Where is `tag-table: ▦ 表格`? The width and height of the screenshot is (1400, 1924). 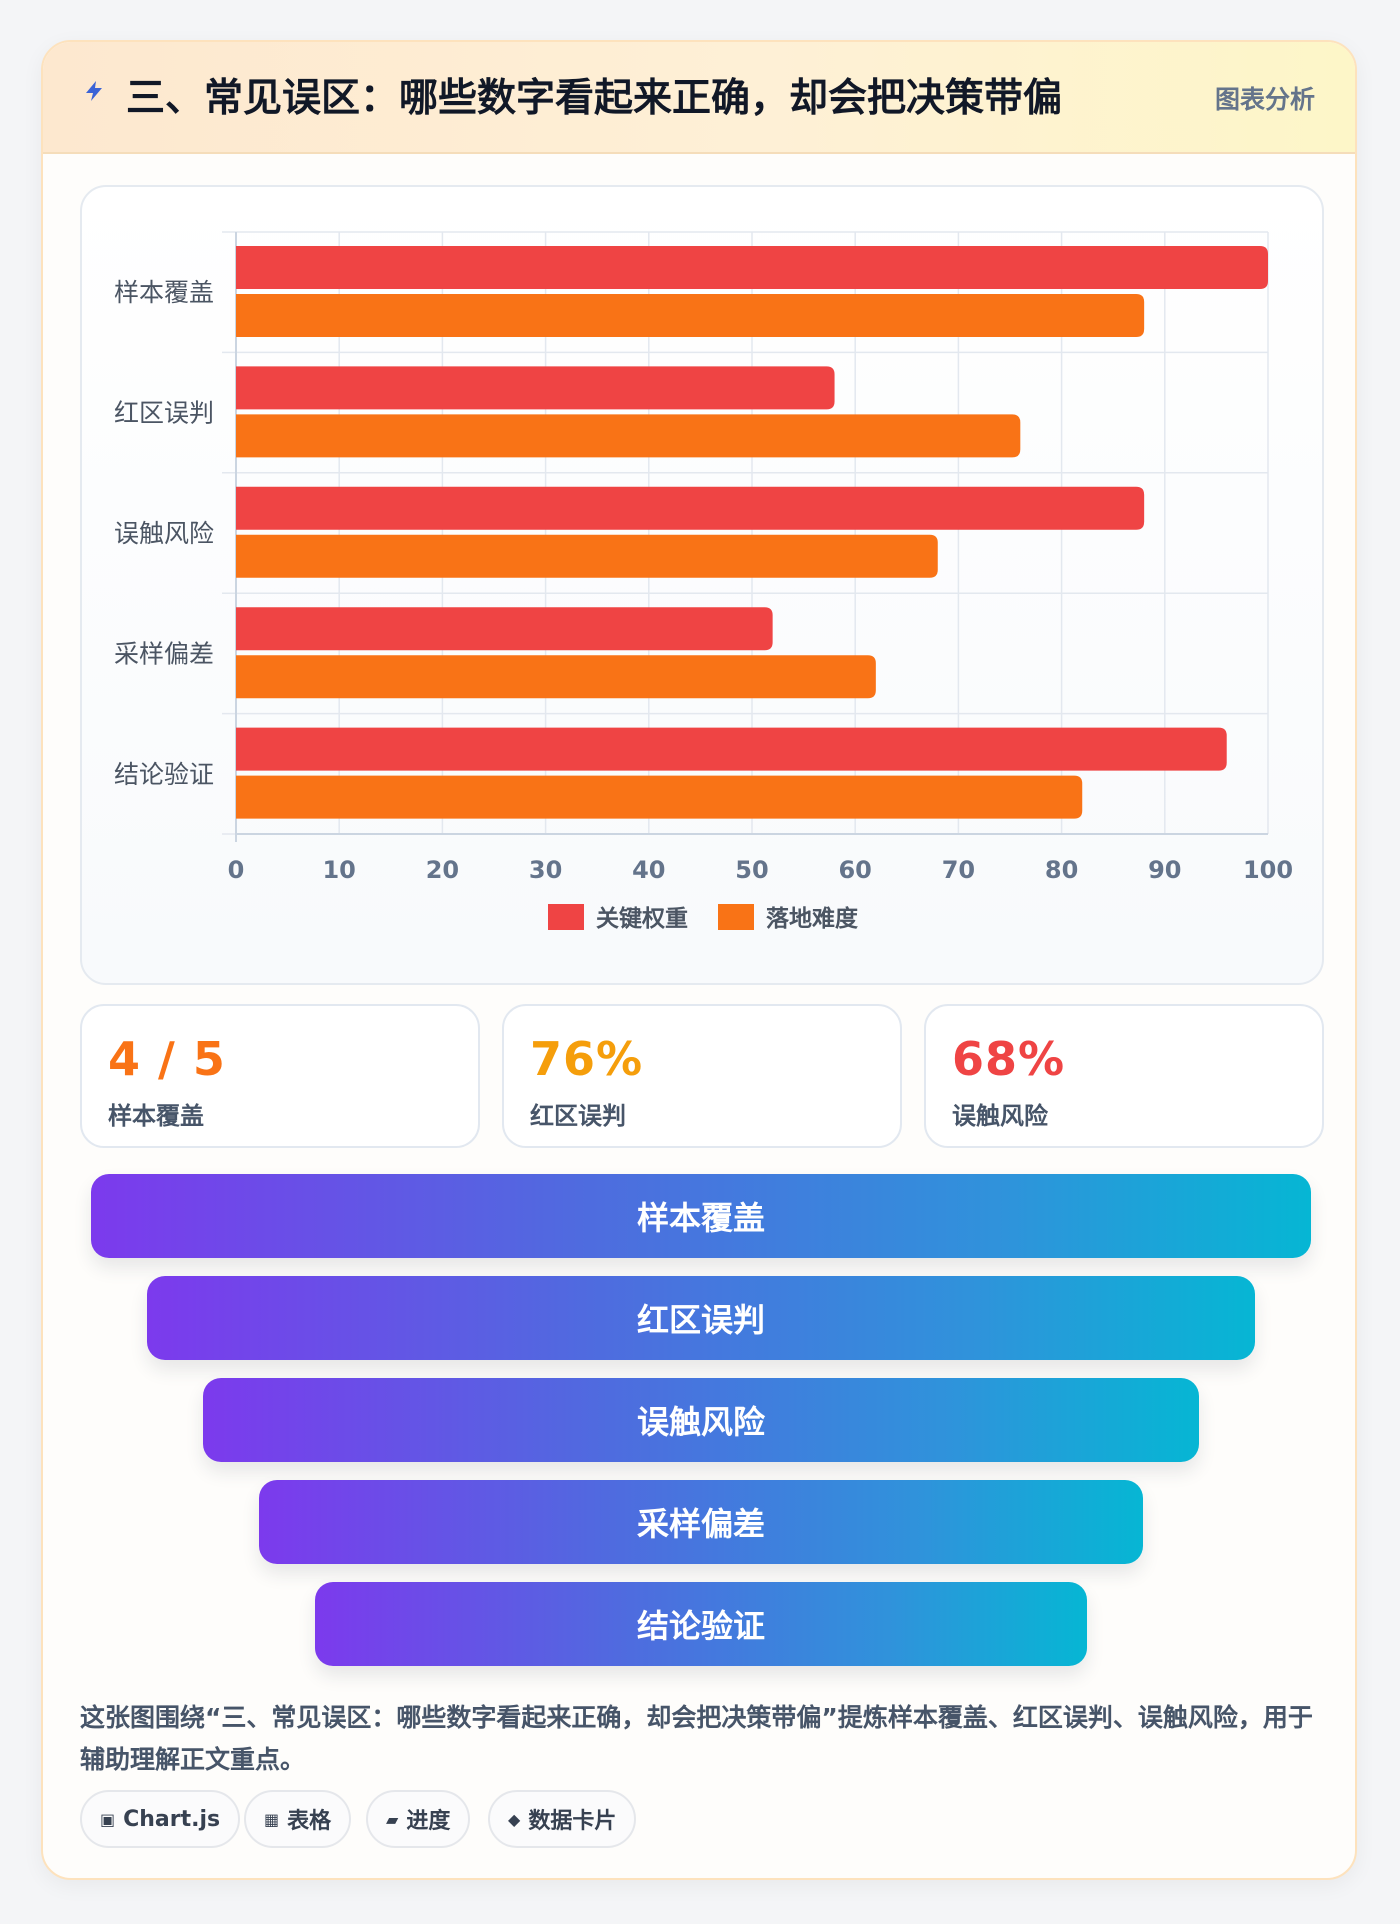
tag-table: ▦ 表格 is located at coordinates (298, 1819).